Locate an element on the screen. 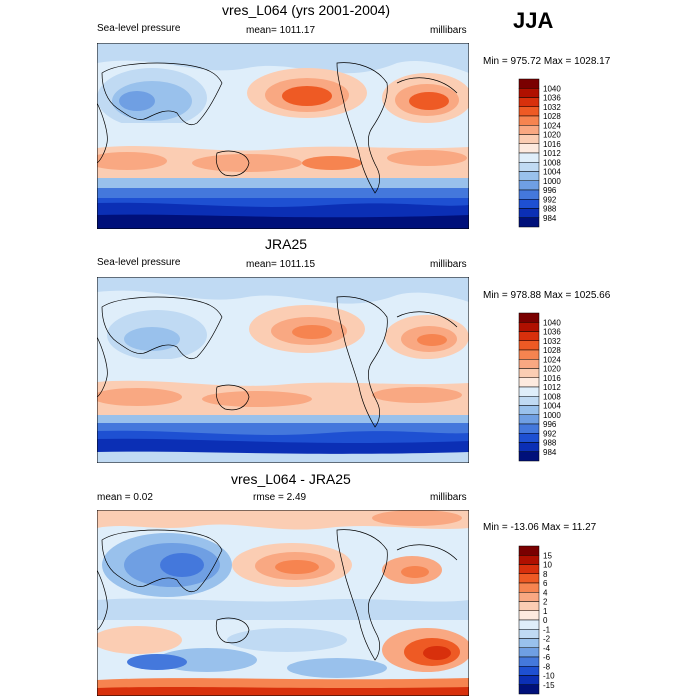 The image size is (700, 700). panel3-center-label: rmse = 2.49 is located at coordinates (280, 497).